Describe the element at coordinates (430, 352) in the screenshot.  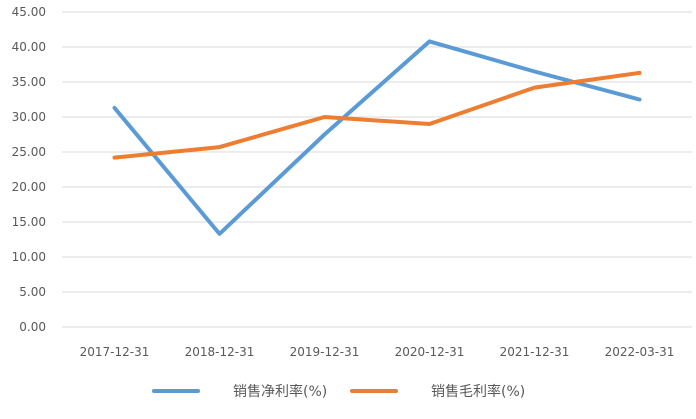
I see `x-tick-label: 2020-12-31` at that location.